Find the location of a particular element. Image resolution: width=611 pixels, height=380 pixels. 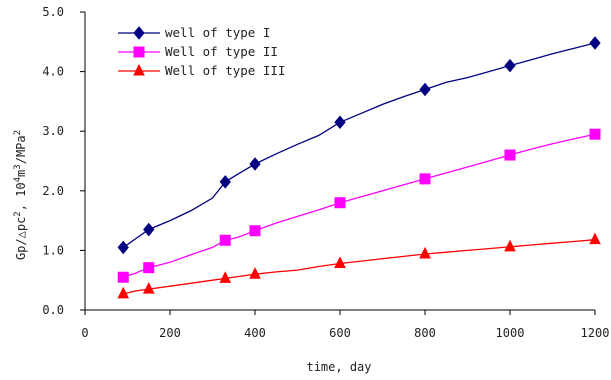

y-tick-label: 5.0 is located at coordinates (53, 12).